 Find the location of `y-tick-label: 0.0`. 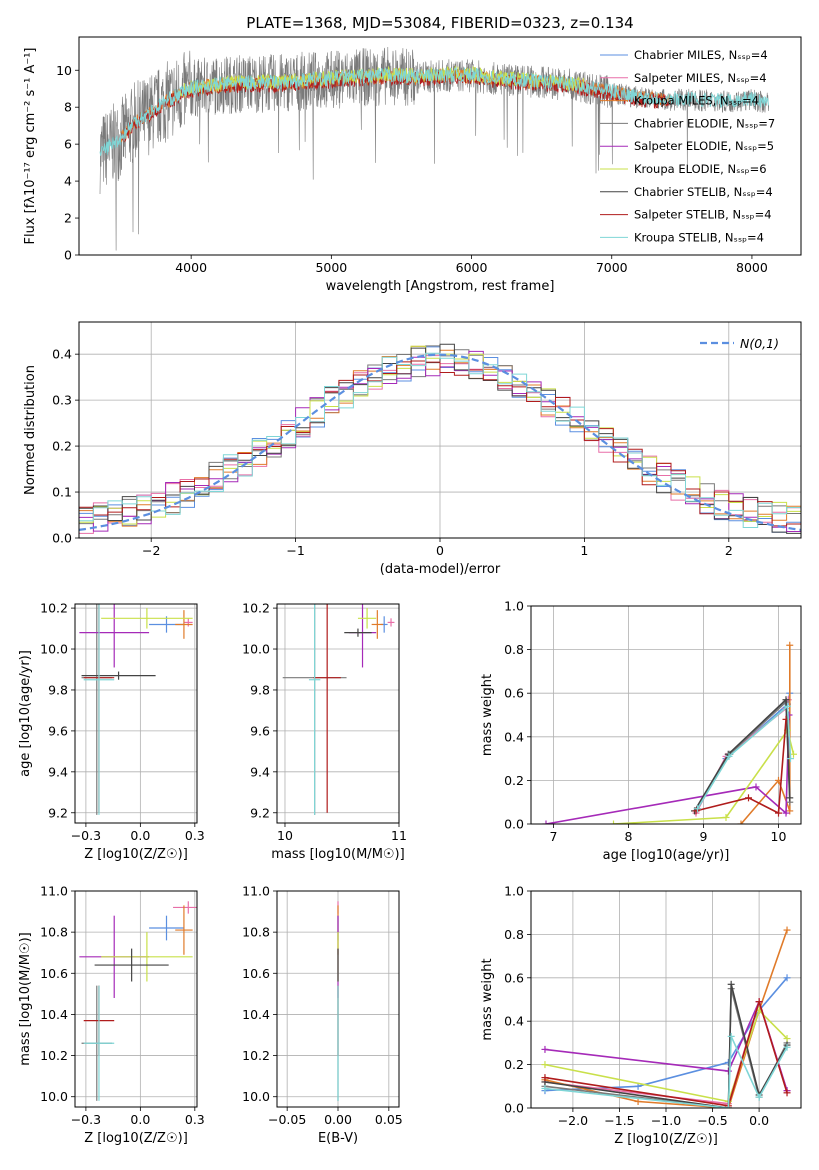

y-tick-label: 0.0 is located at coordinates (514, 1108).